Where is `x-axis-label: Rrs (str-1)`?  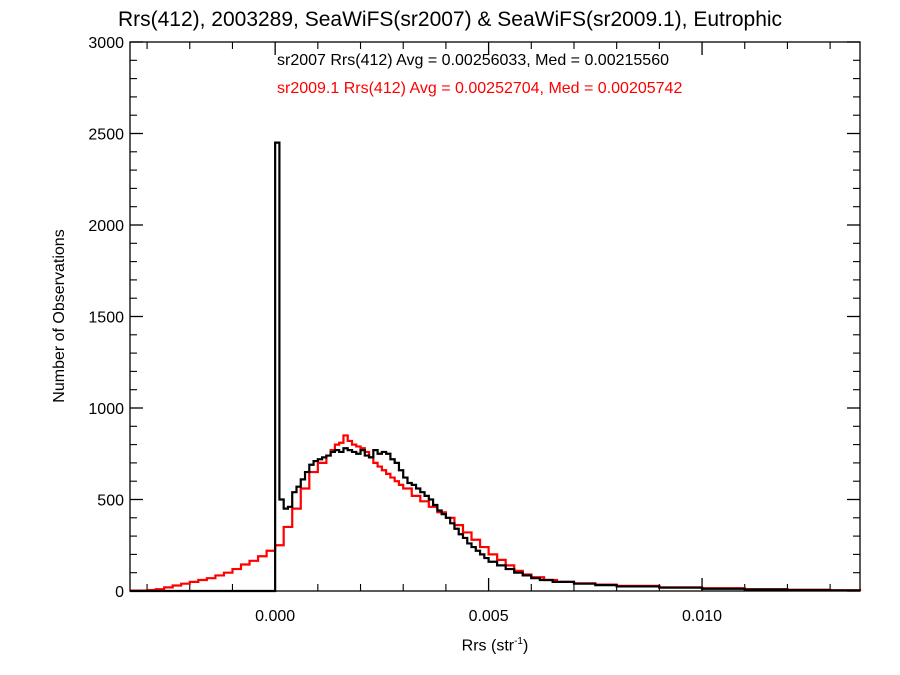 x-axis-label: Rrs (str-1) is located at coordinates (495, 645).